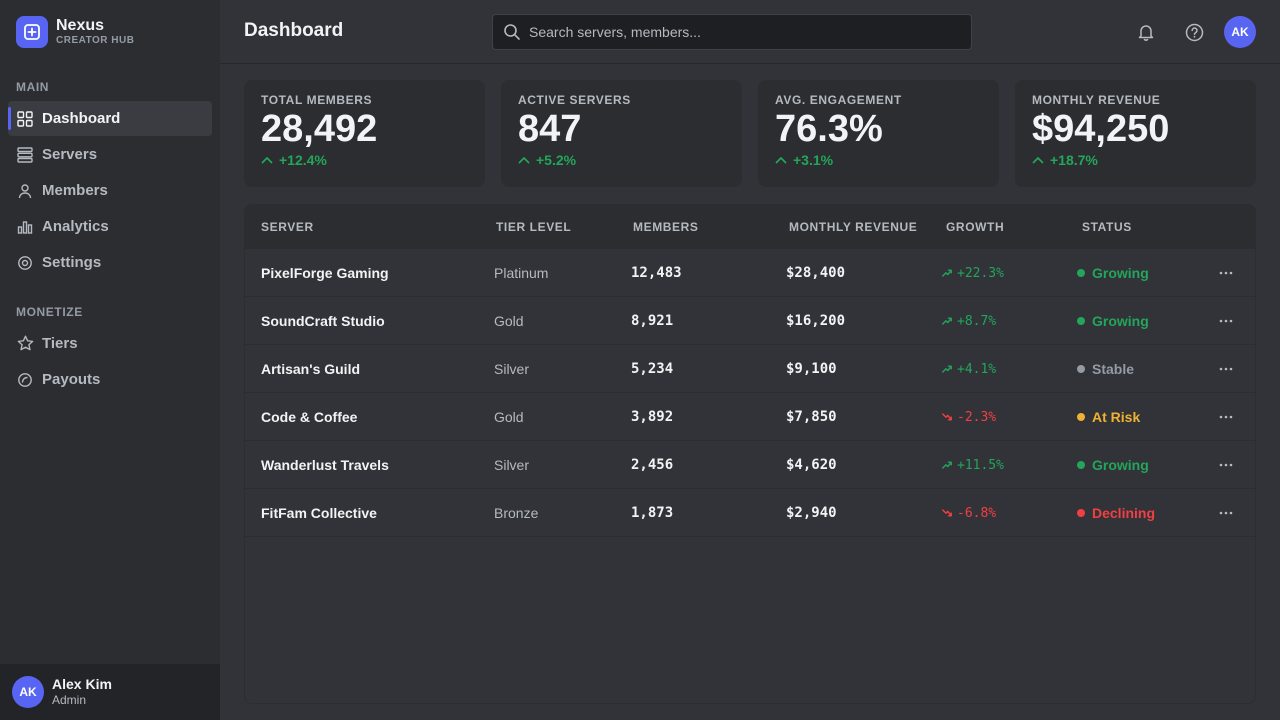  I want to click on star-icon, so click(25, 344).